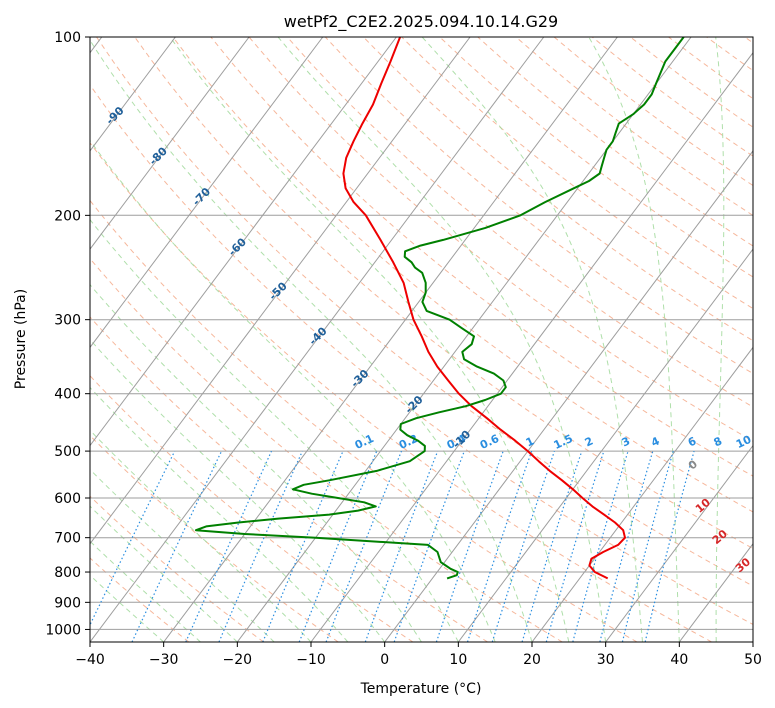  Describe the element at coordinates (67, 573) in the screenshot. I see `y-tick-label: 800` at that location.